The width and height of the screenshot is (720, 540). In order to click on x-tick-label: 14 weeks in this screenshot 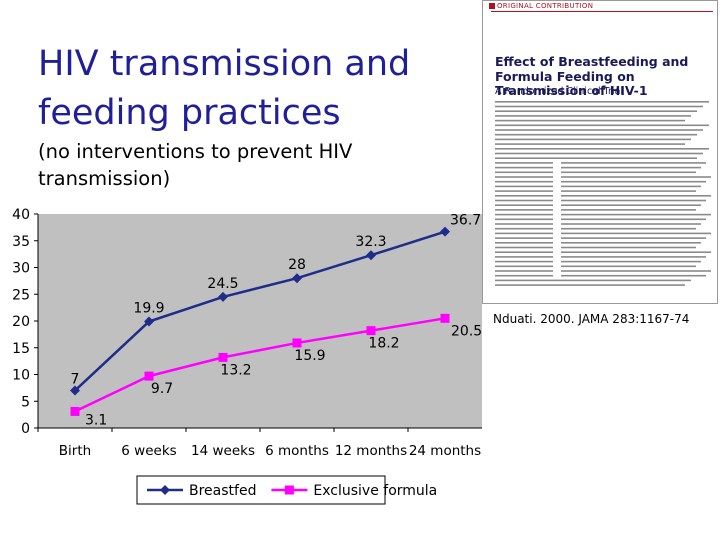, I will do `click(223, 451)`.